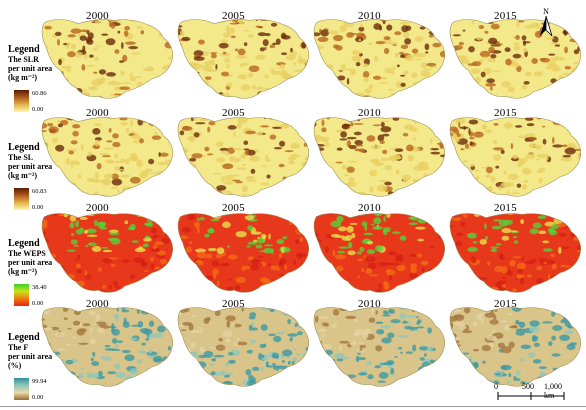 The height and width of the screenshot is (410, 586). Describe the element at coordinates (379, 156) in the screenshot. I see `map-panel-2-2010` at that location.